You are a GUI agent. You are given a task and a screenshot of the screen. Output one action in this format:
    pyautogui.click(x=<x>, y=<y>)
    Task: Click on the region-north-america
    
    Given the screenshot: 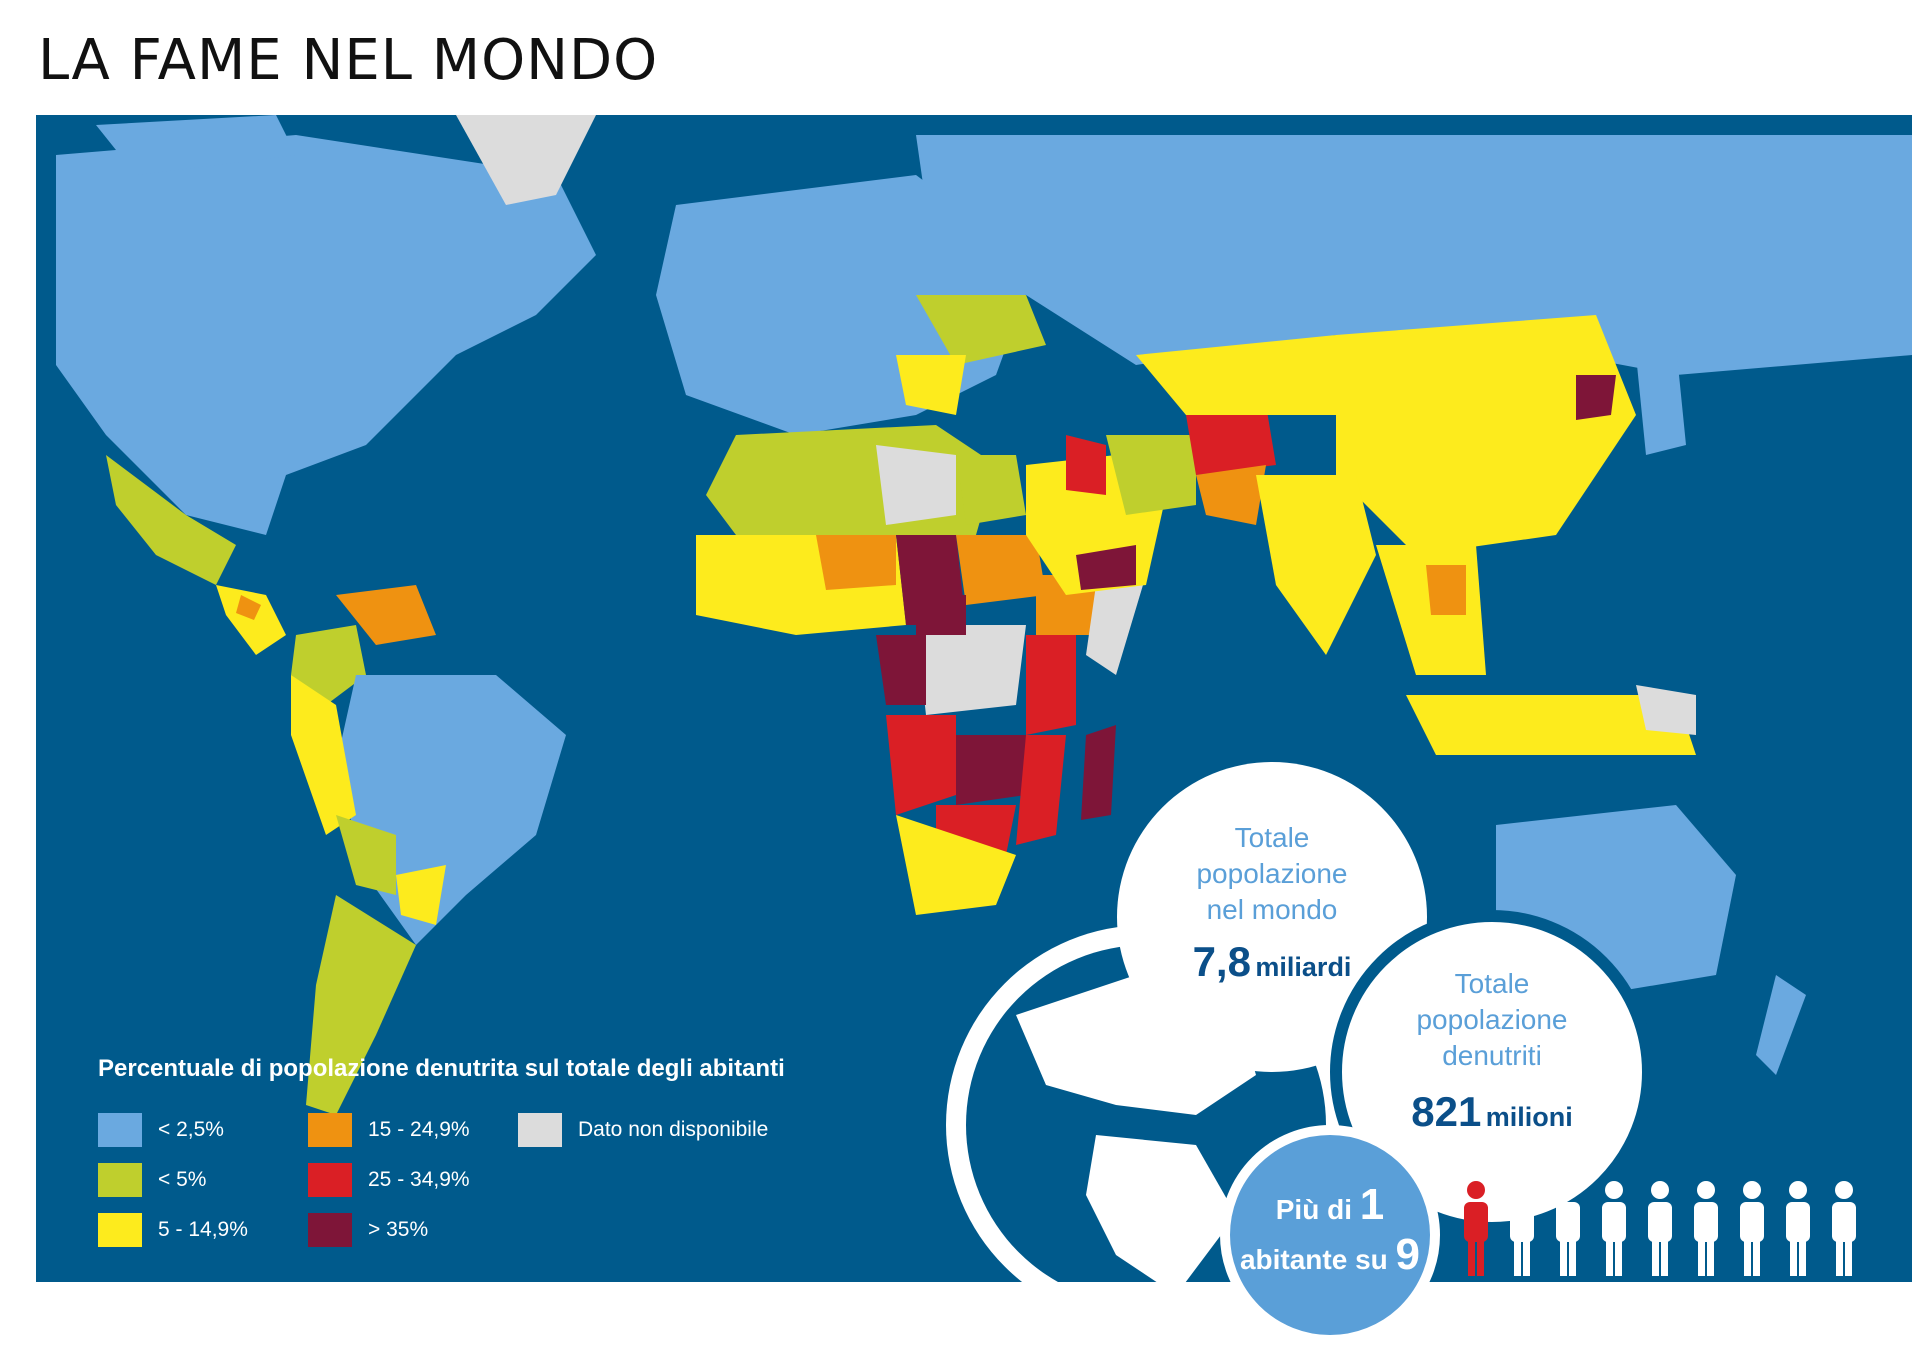 What is the action you would take?
    pyautogui.click(x=326, y=335)
    